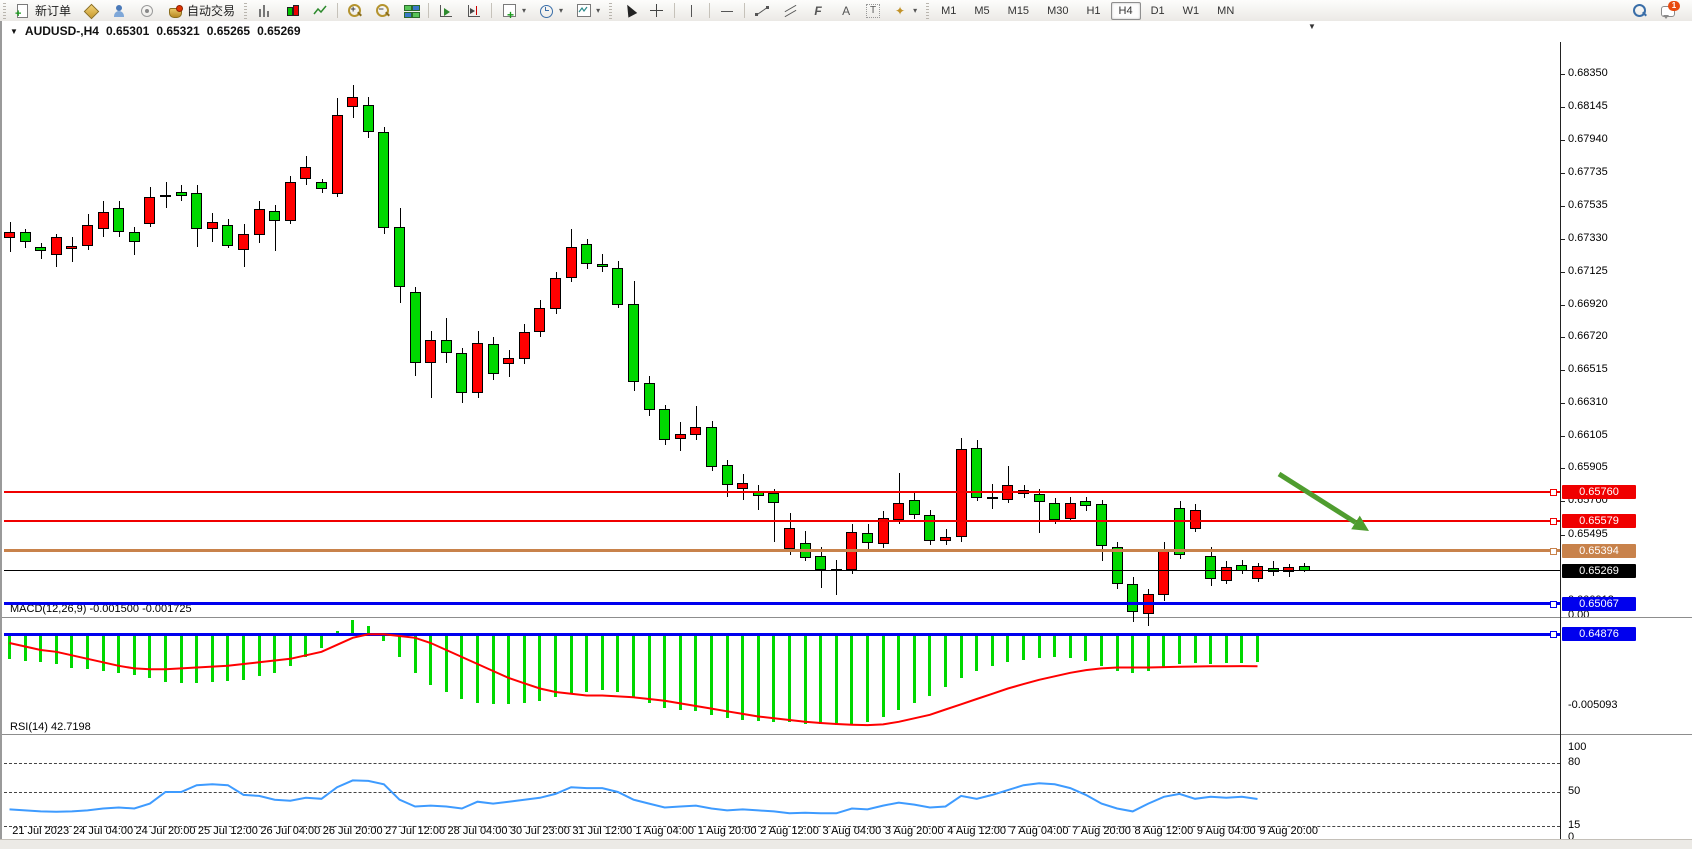 This screenshot has width=1692, height=849. What do you see at coordinates (411, 10) in the screenshot?
I see `tile-windows-button` at bounding box center [411, 10].